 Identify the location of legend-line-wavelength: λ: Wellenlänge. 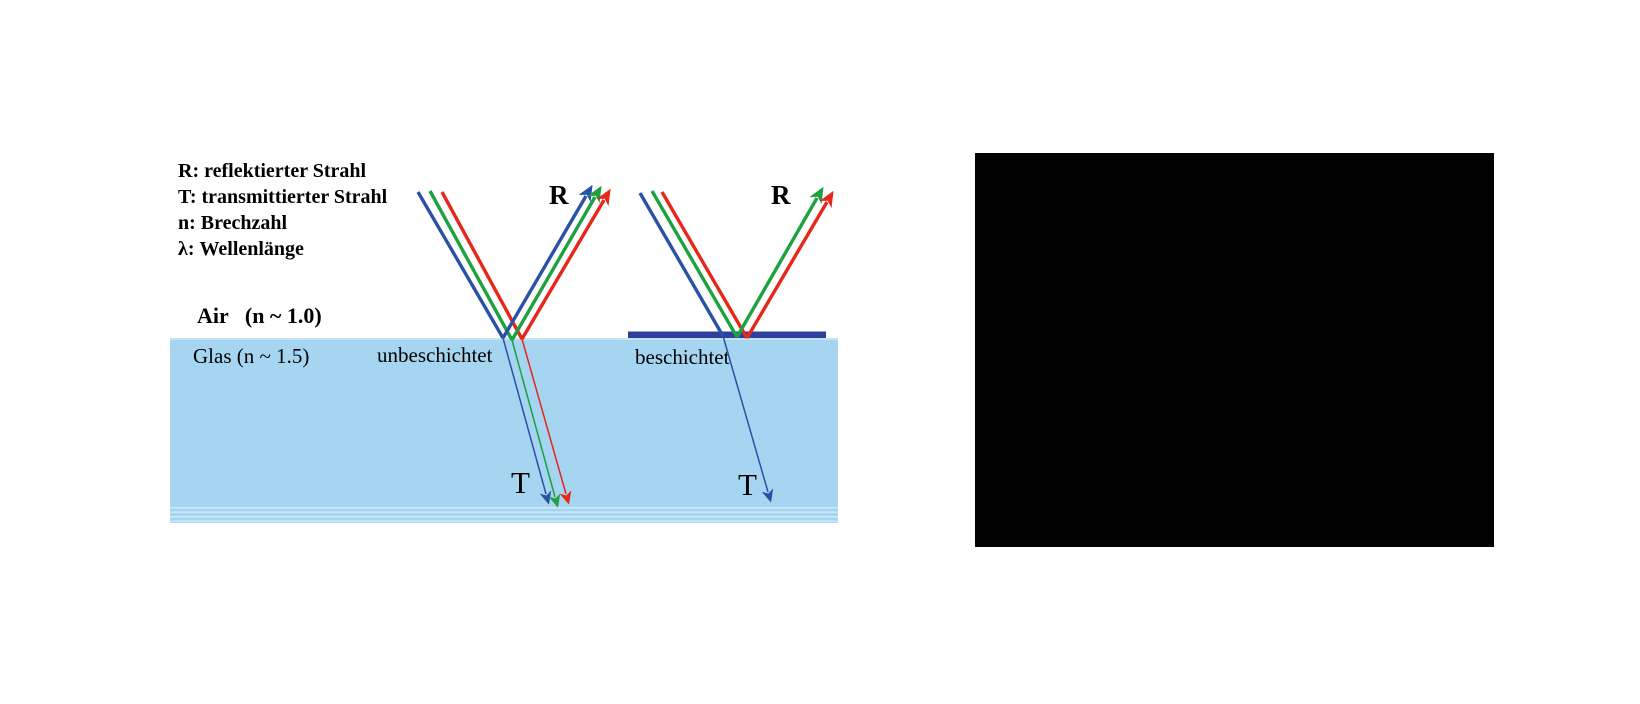
(241, 249).